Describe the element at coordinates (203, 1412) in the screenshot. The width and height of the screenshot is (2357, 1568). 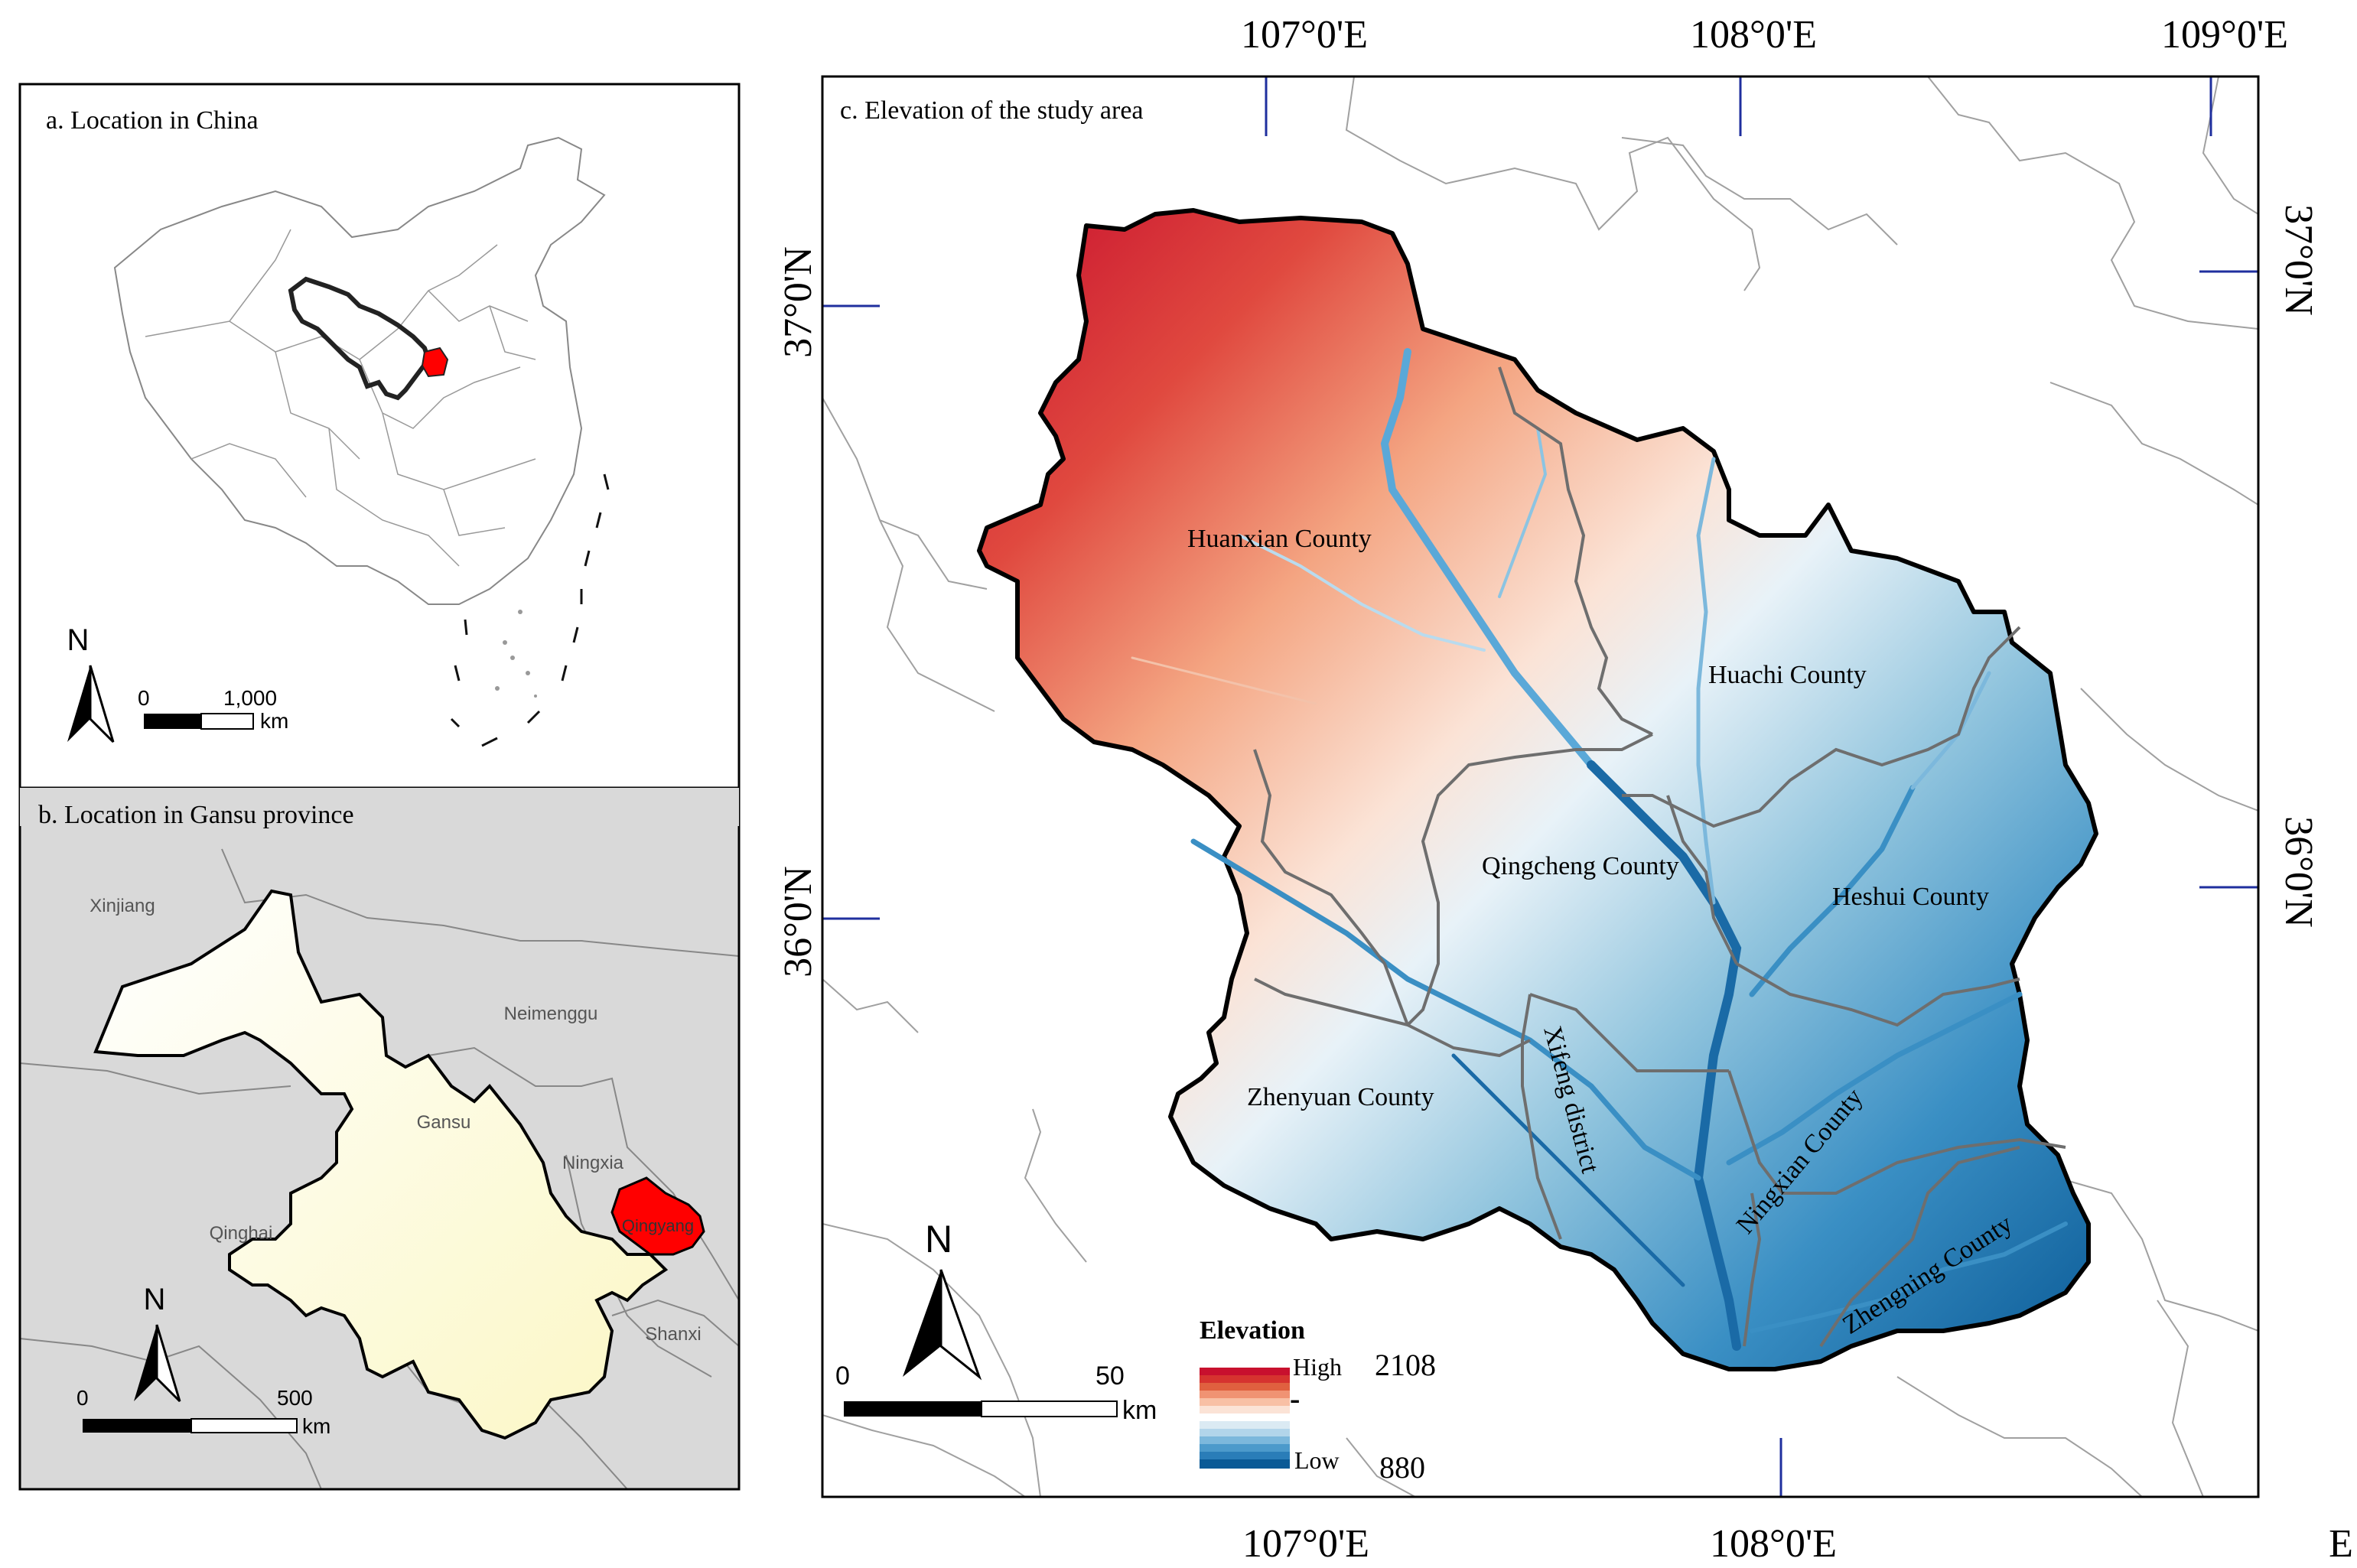
I see `scale-bar-b: 0 500 km` at that location.